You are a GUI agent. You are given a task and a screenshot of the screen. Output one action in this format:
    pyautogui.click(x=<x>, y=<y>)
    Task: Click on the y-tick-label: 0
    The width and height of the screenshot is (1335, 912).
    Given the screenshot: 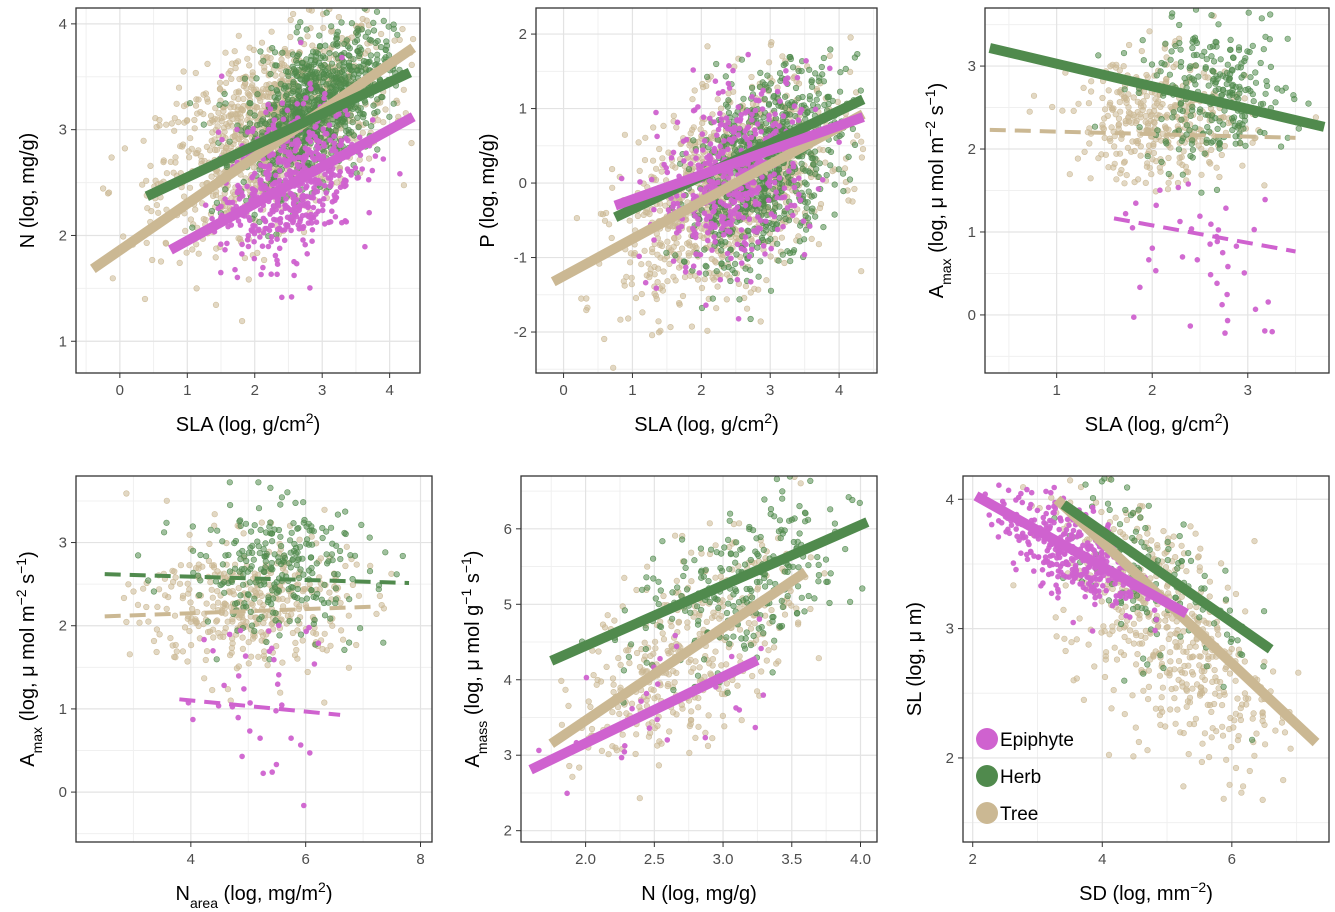 What is the action you would take?
    pyautogui.click(x=523, y=183)
    